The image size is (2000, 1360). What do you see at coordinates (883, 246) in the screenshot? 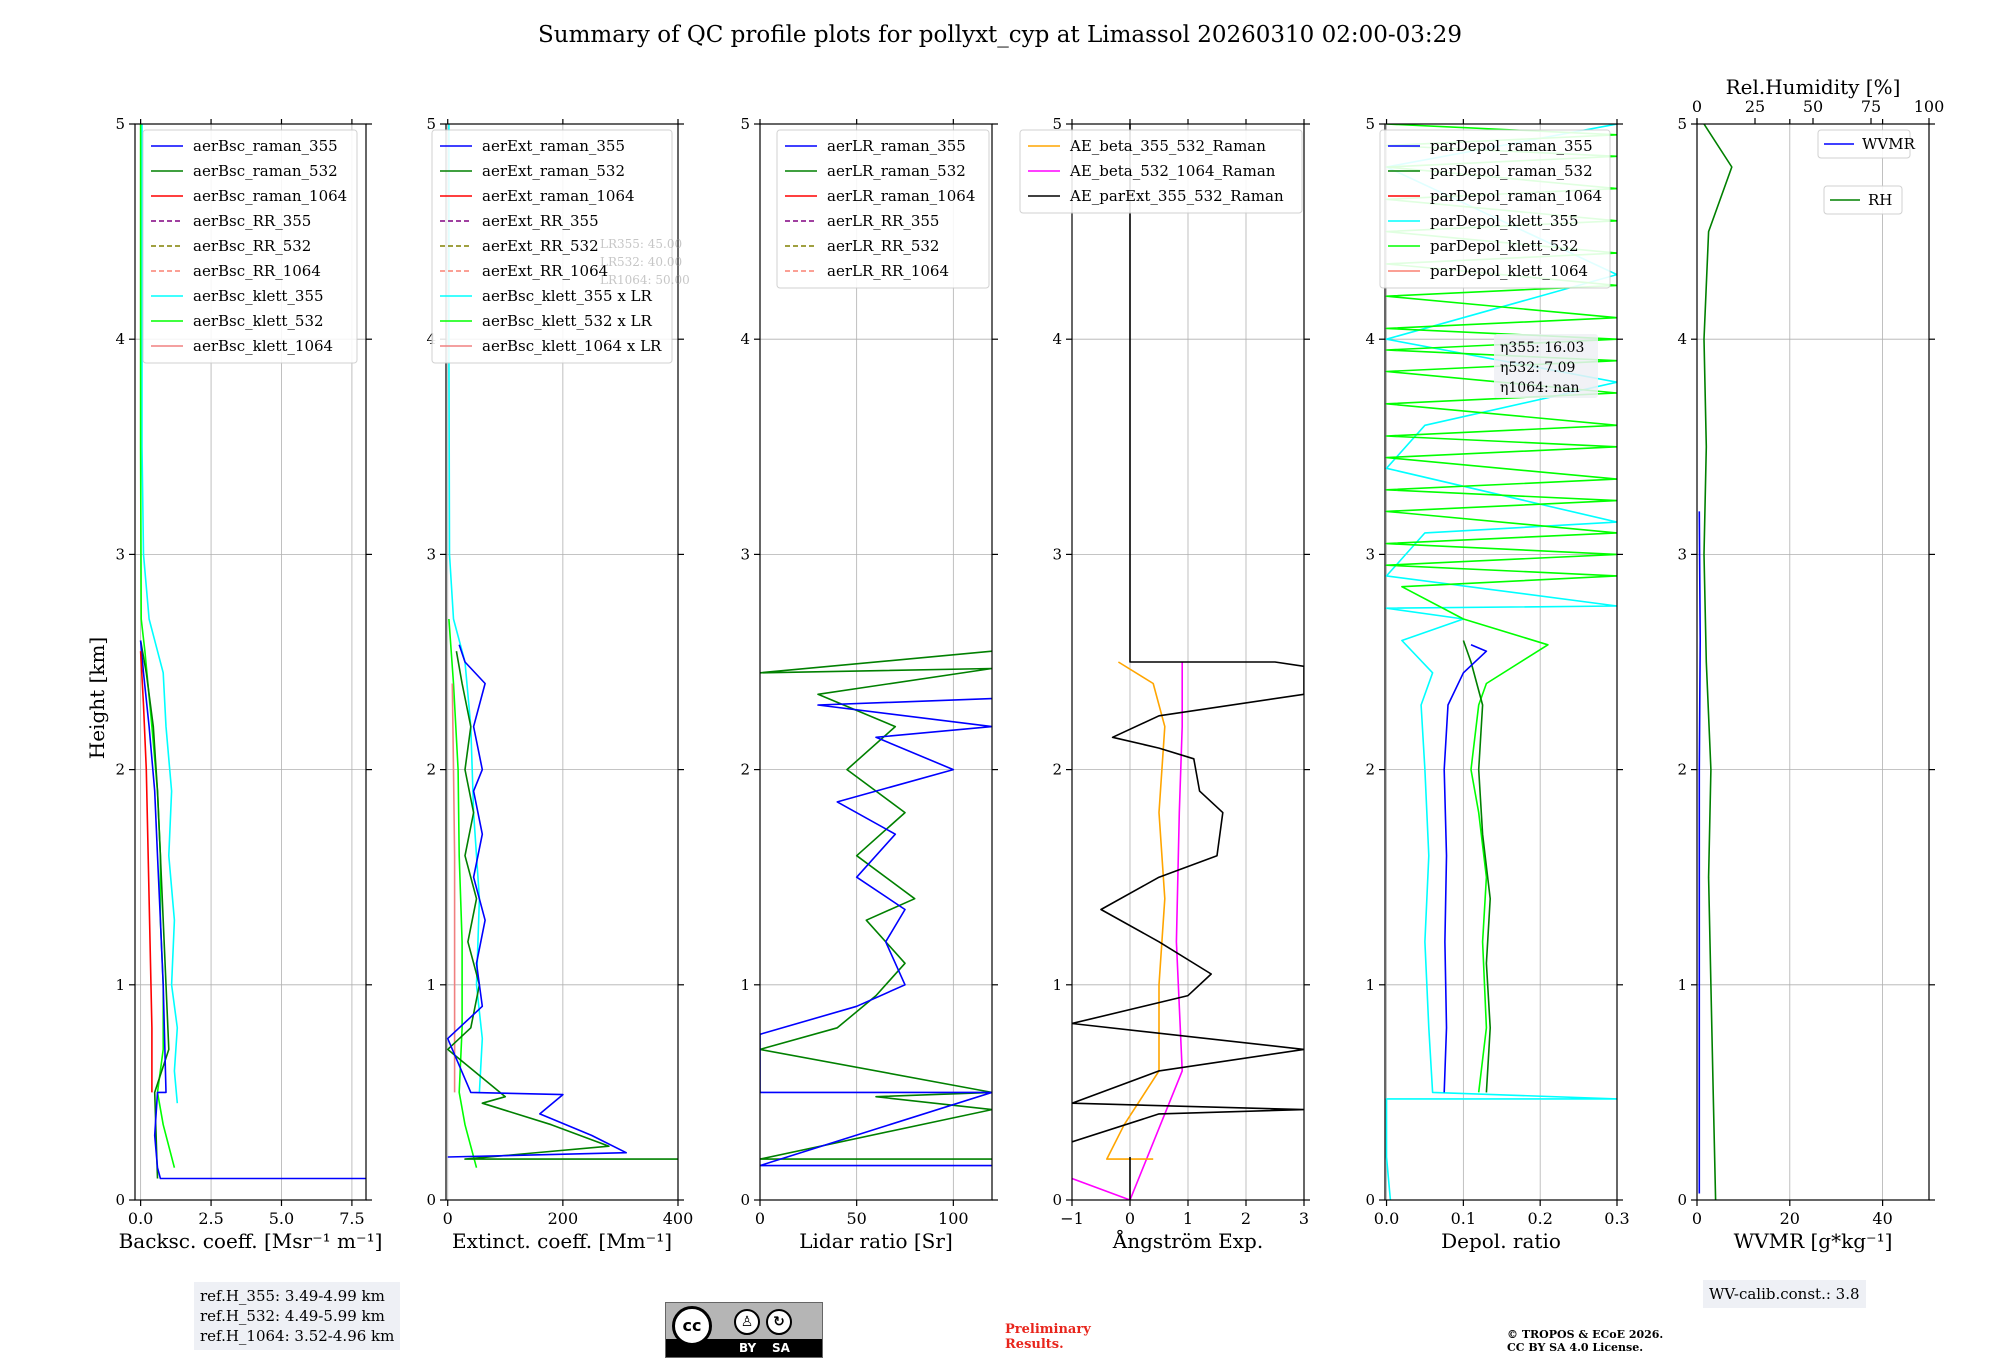
I see `legend-label: aerLR_RR_532` at bounding box center [883, 246].